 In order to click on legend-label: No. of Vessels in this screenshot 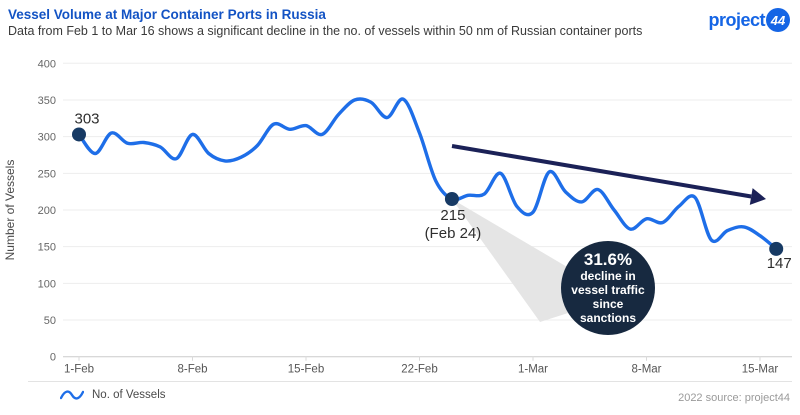, I will do `click(129, 395)`.